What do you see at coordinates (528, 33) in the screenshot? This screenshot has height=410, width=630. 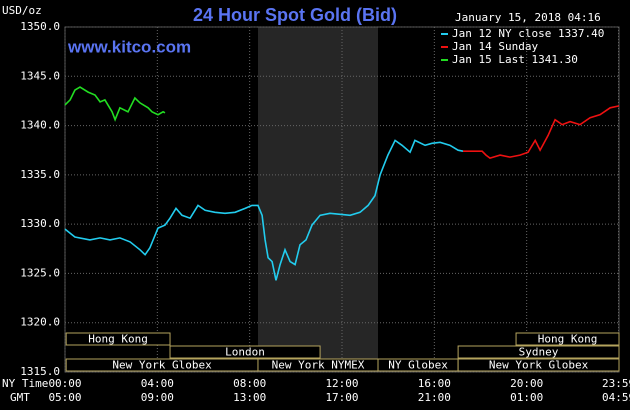 I see `legend-label: Jan 12 NY close 1337.40` at bounding box center [528, 33].